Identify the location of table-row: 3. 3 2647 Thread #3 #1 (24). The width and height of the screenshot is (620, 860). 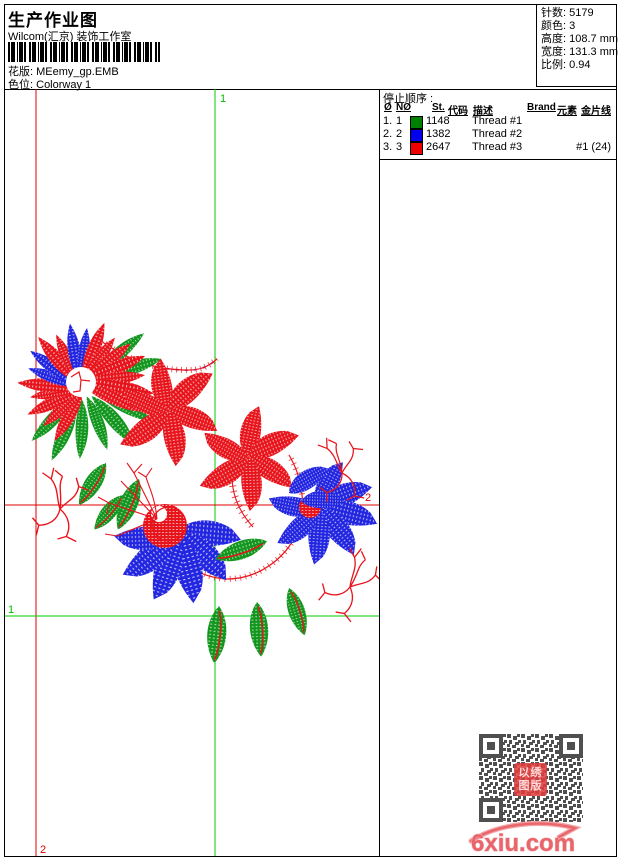
(498, 148).